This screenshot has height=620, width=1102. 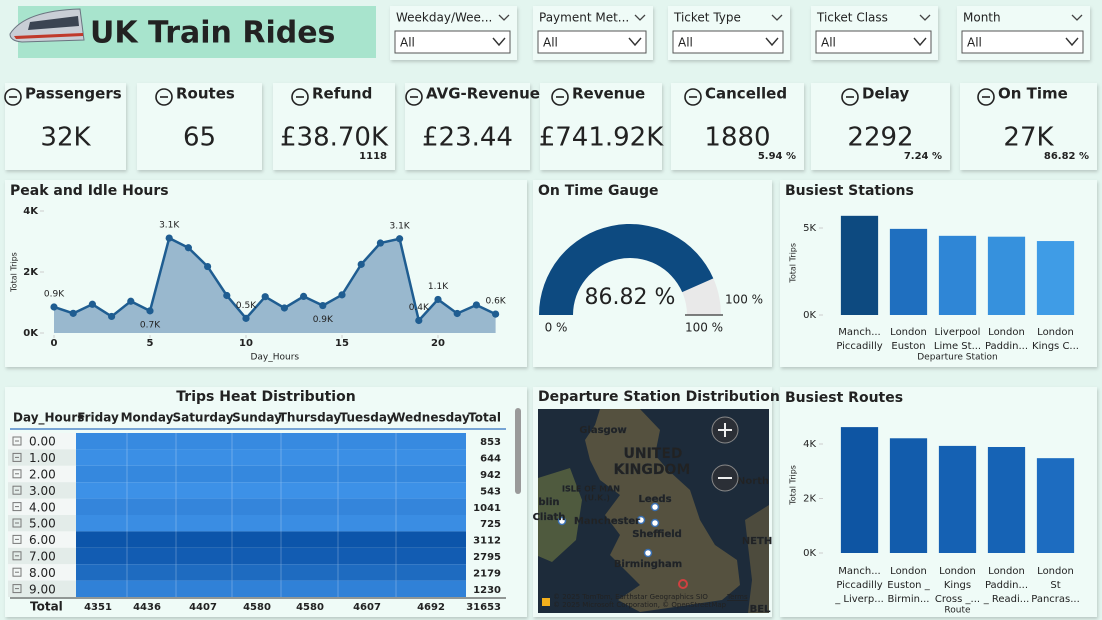 What do you see at coordinates (648, 553) in the screenshot?
I see `station-dot` at bounding box center [648, 553].